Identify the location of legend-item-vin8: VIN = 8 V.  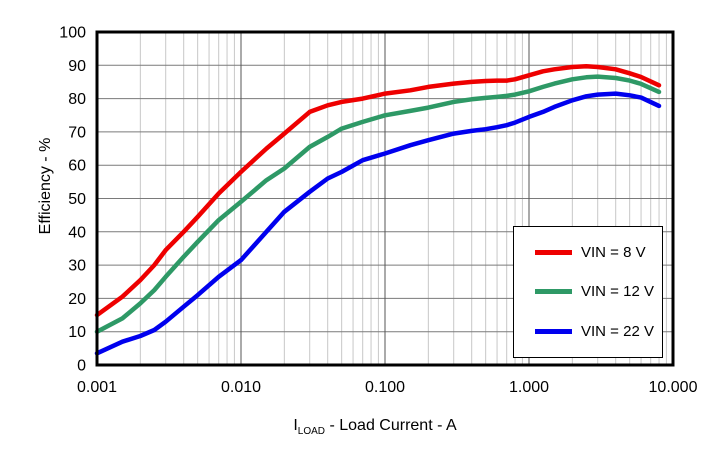
(598, 252).